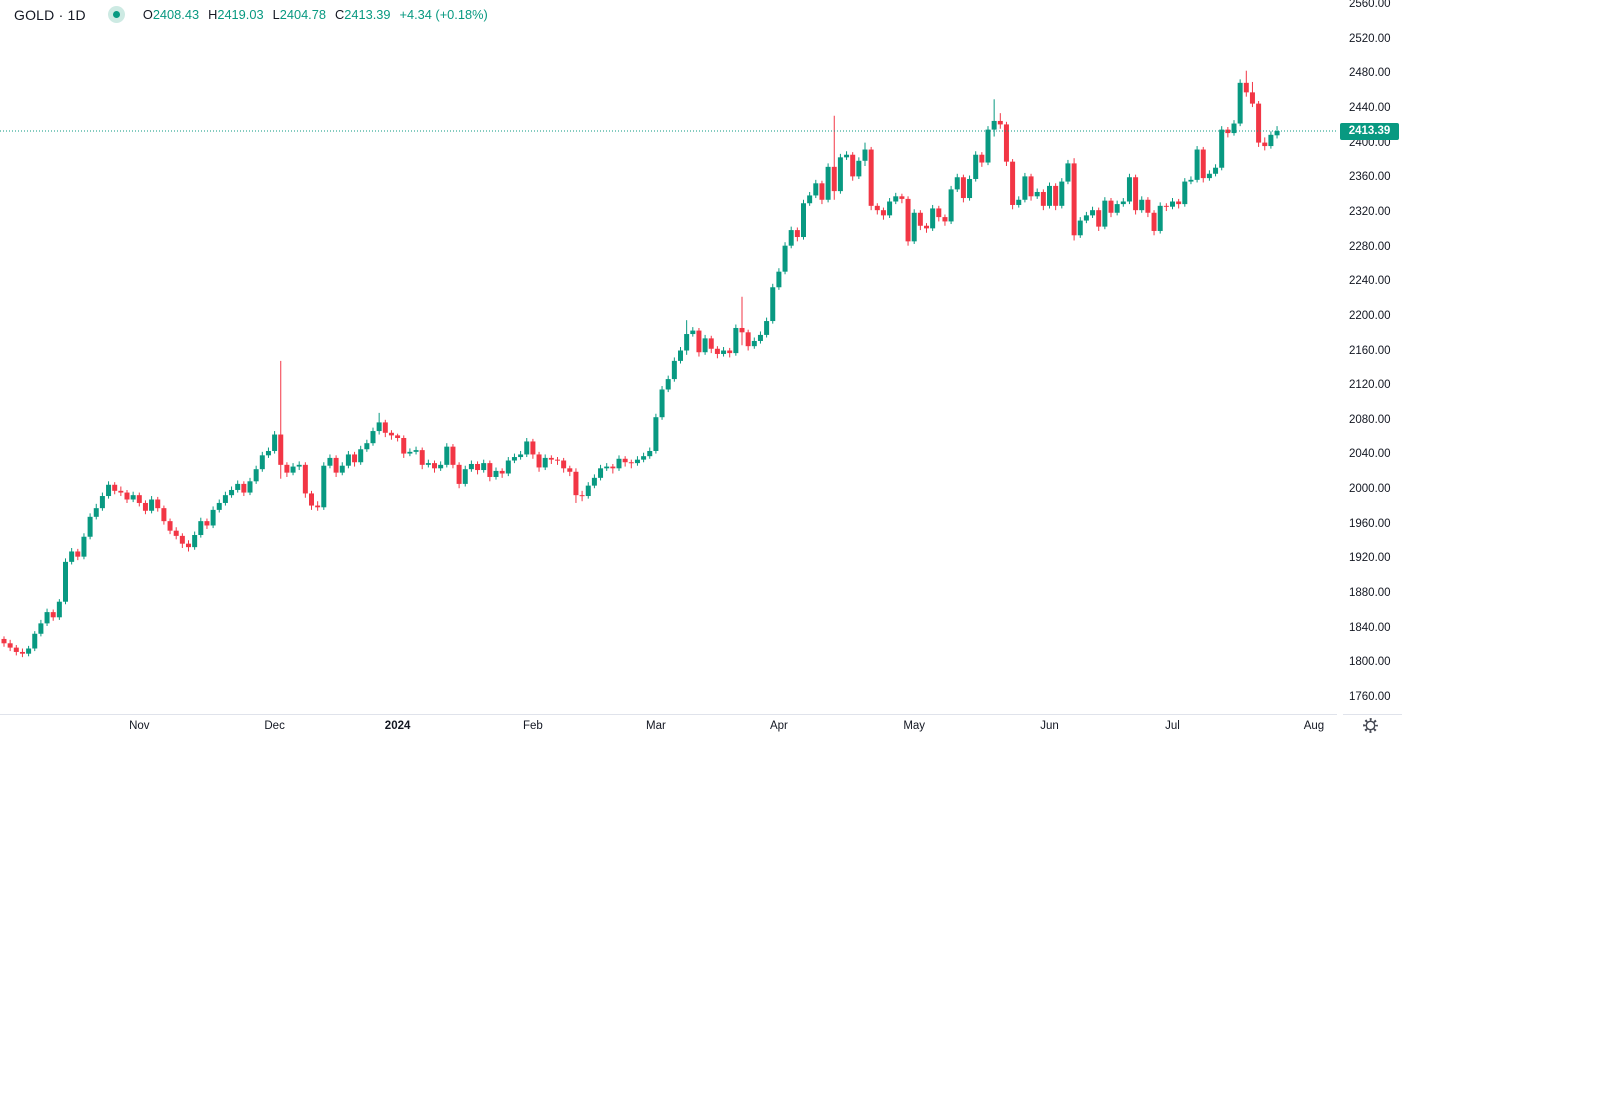 This screenshot has width=1611, height=1100. Describe the element at coordinates (116, 14) in the screenshot. I see `series-visibility-dot-icon` at that location.